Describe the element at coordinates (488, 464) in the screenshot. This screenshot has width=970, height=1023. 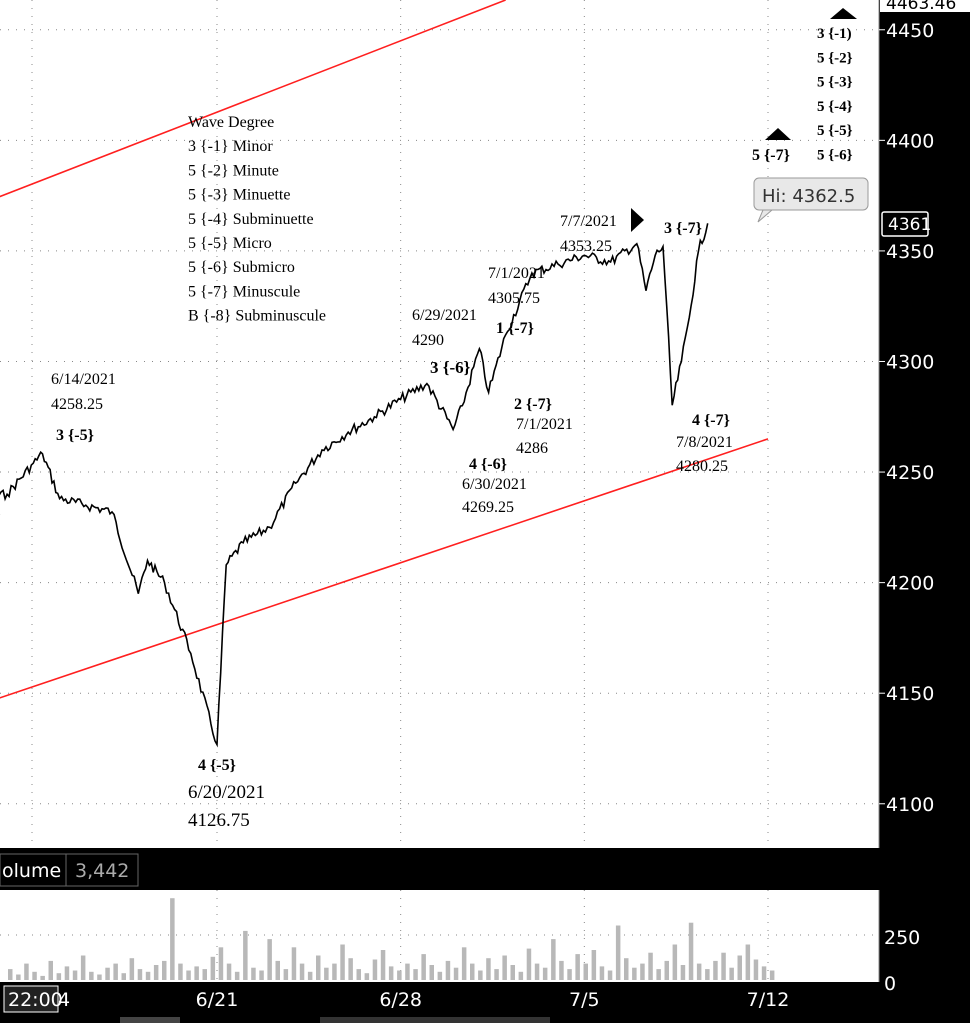
I see `svg-text: 4 {-6}` at that location.